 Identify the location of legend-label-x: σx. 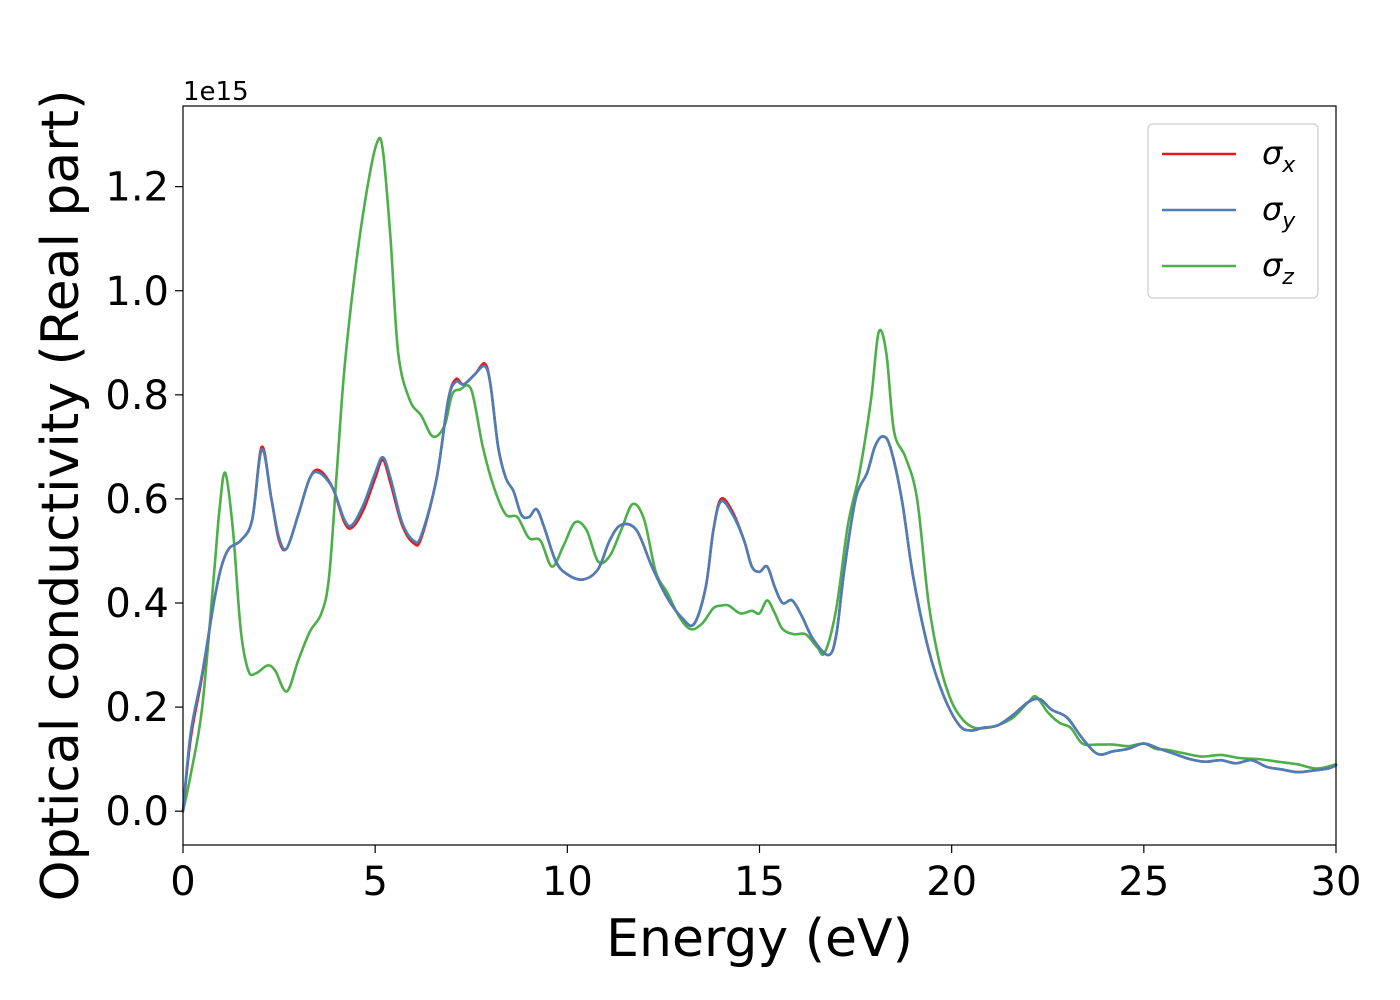
(1279, 156).